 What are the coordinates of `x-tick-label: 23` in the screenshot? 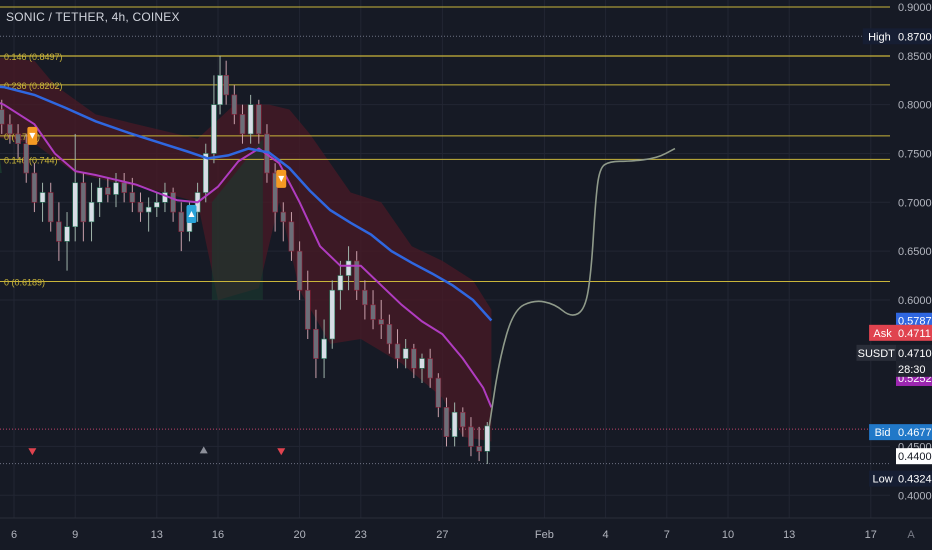 It's located at (361, 535).